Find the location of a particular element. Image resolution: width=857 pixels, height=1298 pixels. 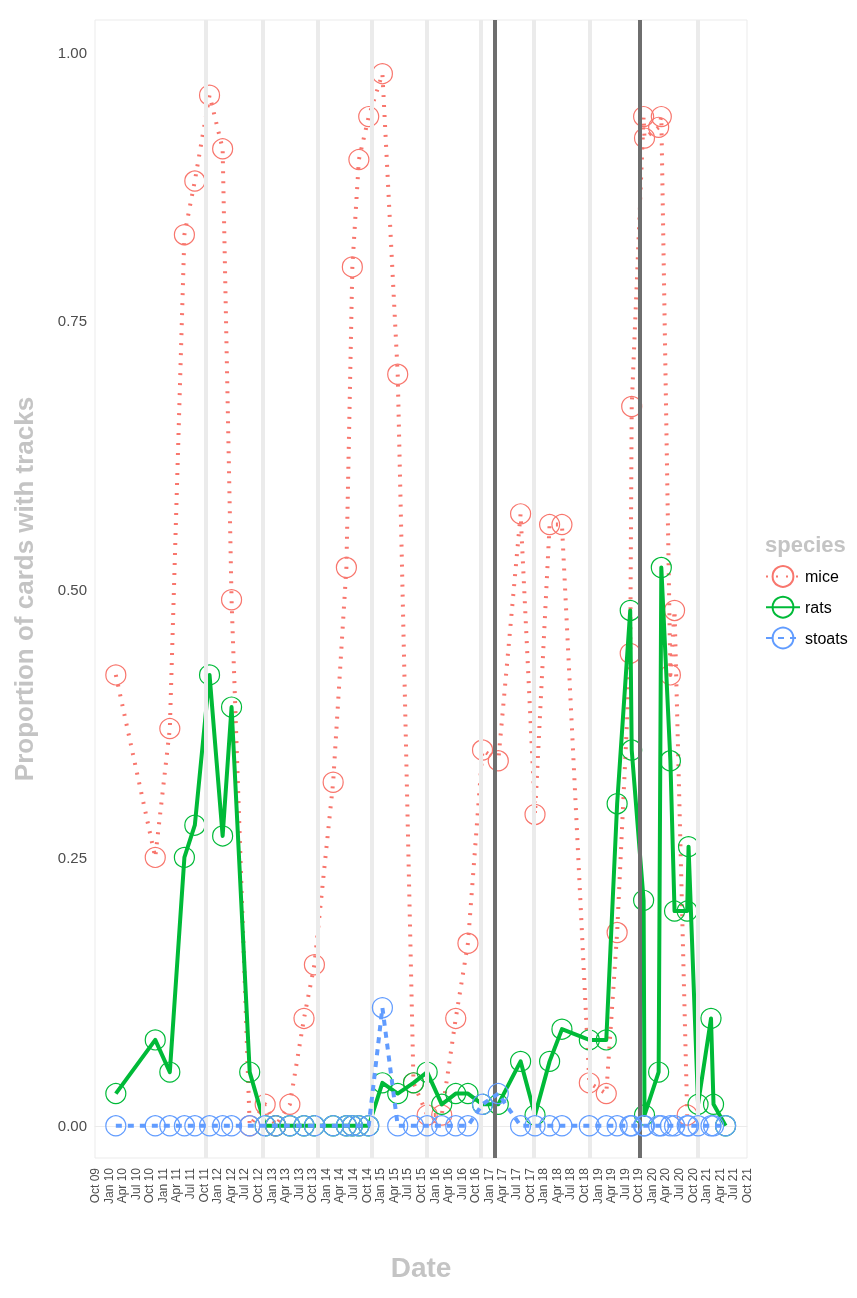

x-tick-label: Oct 18 is located at coordinates (583, 1185).